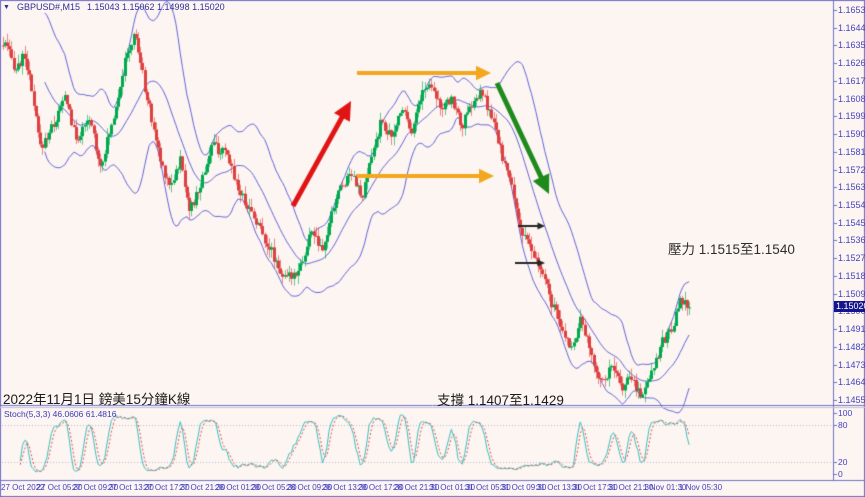  I want to click on time-axis-label: 31 Oct 21:30, so click(630, 487).